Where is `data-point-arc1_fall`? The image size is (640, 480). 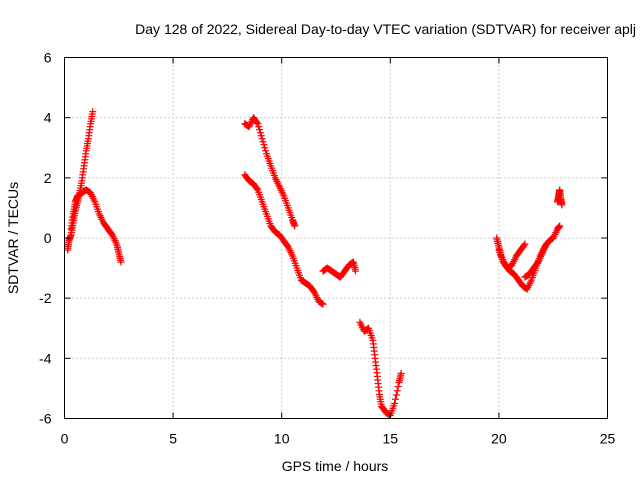 data-point-arc1_fall is located at coordinates (121, 262).